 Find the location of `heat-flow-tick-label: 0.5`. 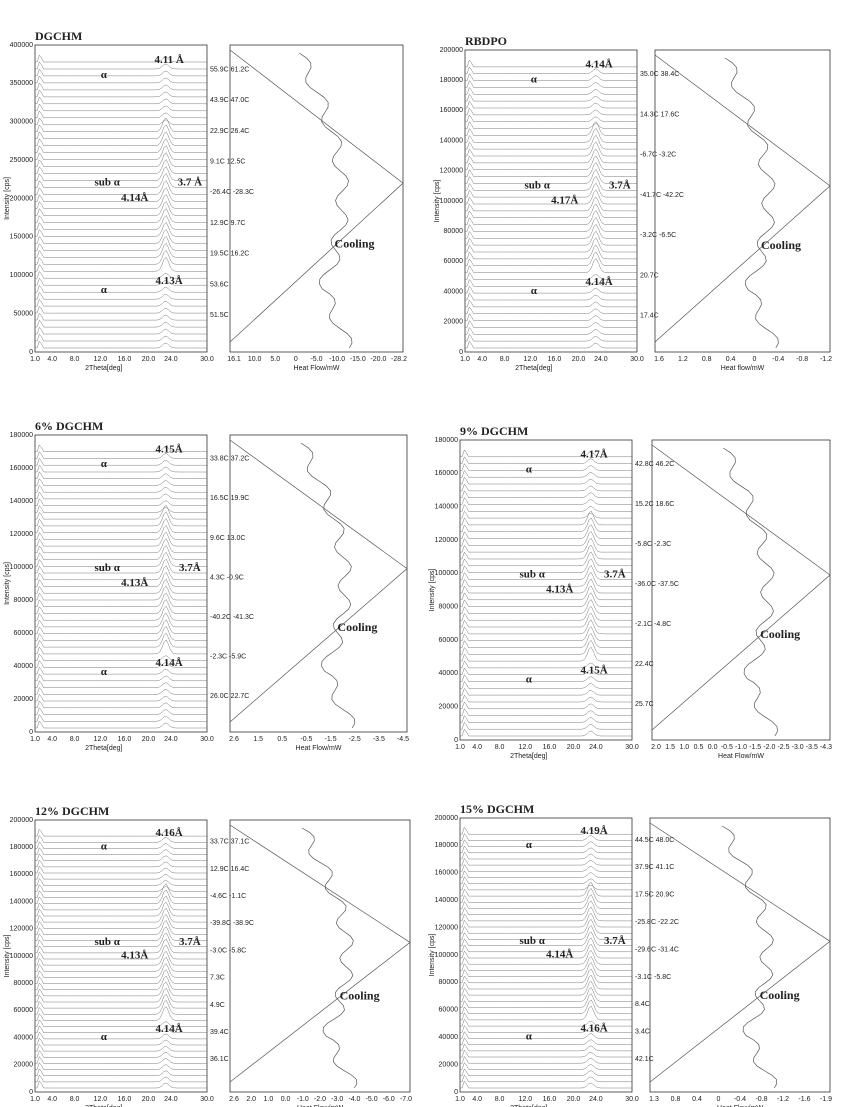

heat-flow-tick-label: 0.5 is located at coordinates (282, 739).